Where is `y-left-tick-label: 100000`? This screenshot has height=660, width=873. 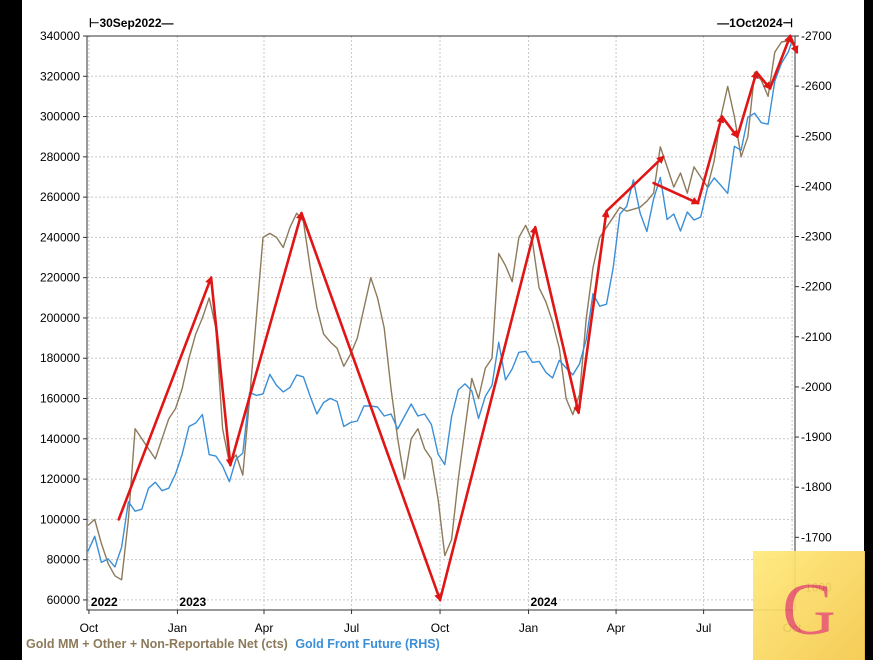 y-left-tick-label: 100000 is located at coordinates (60, 519).